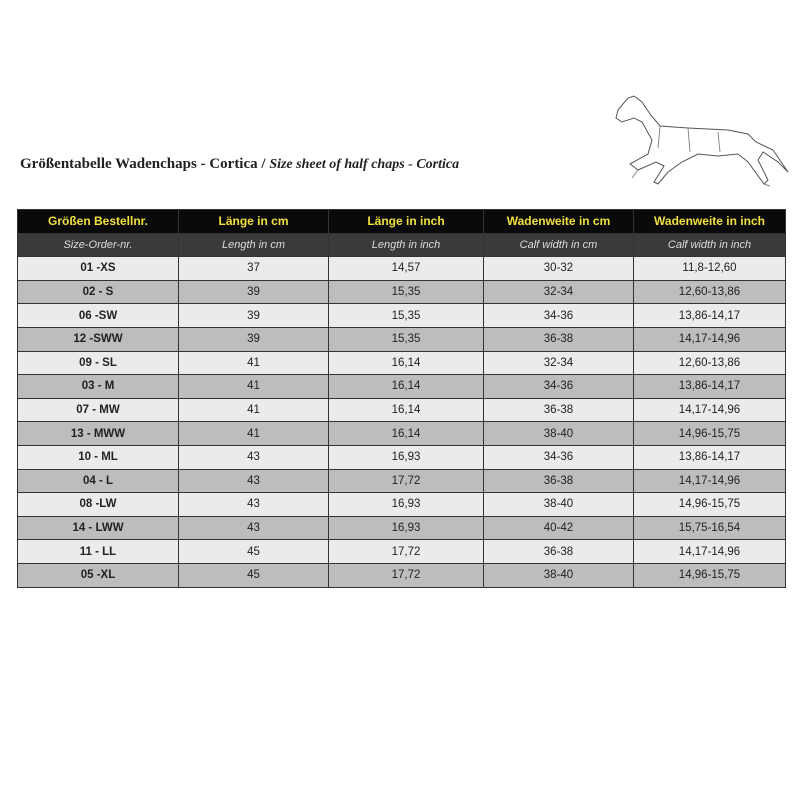  I want to click on size-cell: 02 - S, so click(98, 292).